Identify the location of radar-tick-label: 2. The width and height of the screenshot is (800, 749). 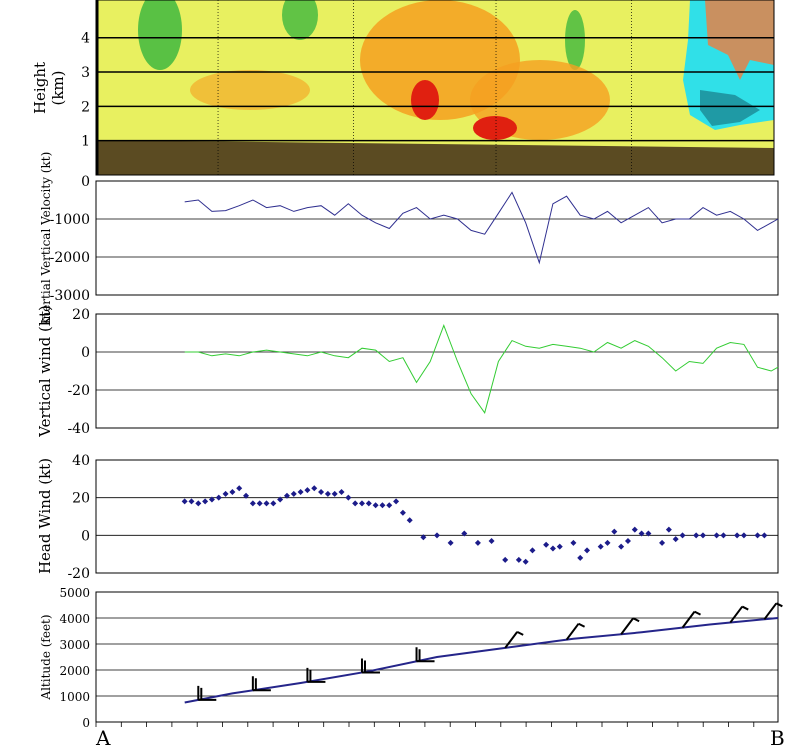
(85, 107).